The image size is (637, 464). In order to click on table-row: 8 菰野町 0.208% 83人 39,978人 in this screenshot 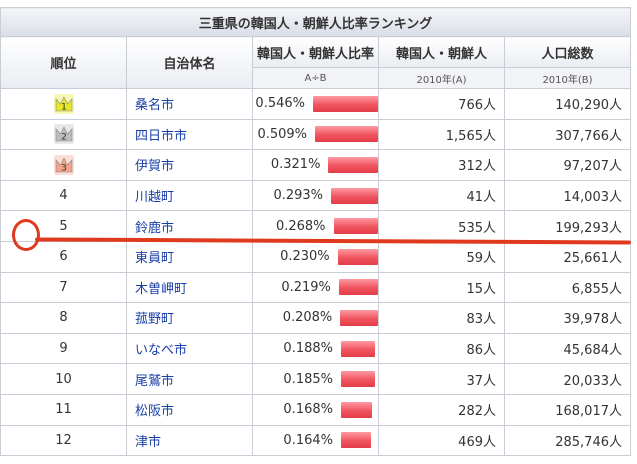, I will do `click(315, 318)`.